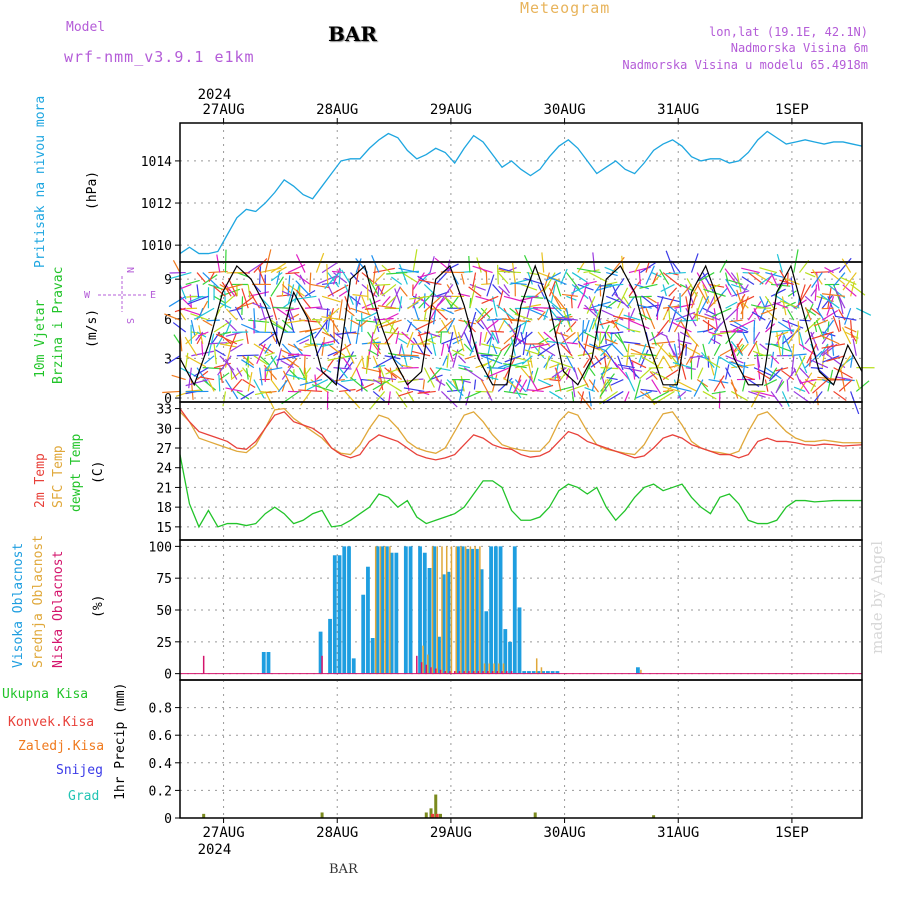  I want to click on bottom-date-label: 27AUG, so click(223, 833).